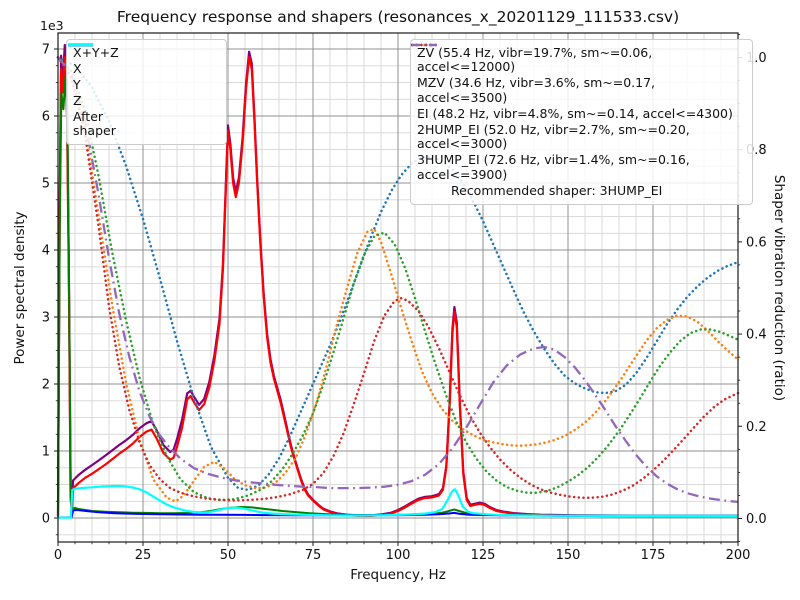  Describe the element at coordinates (77, 68) in the screenshot. I see `legend-label: X` at that location.